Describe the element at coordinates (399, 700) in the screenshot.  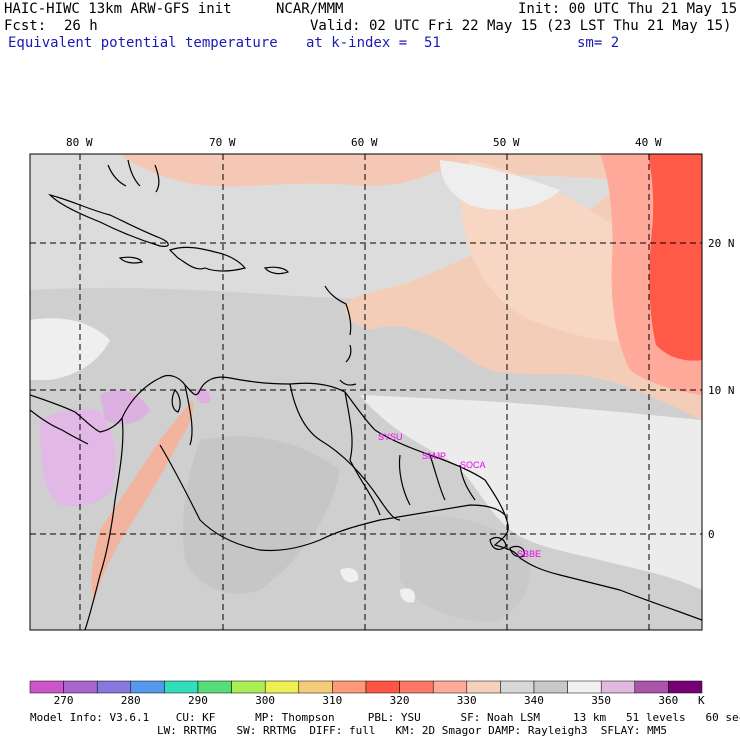
I see `colorbar-tick-label: 320` at that location.